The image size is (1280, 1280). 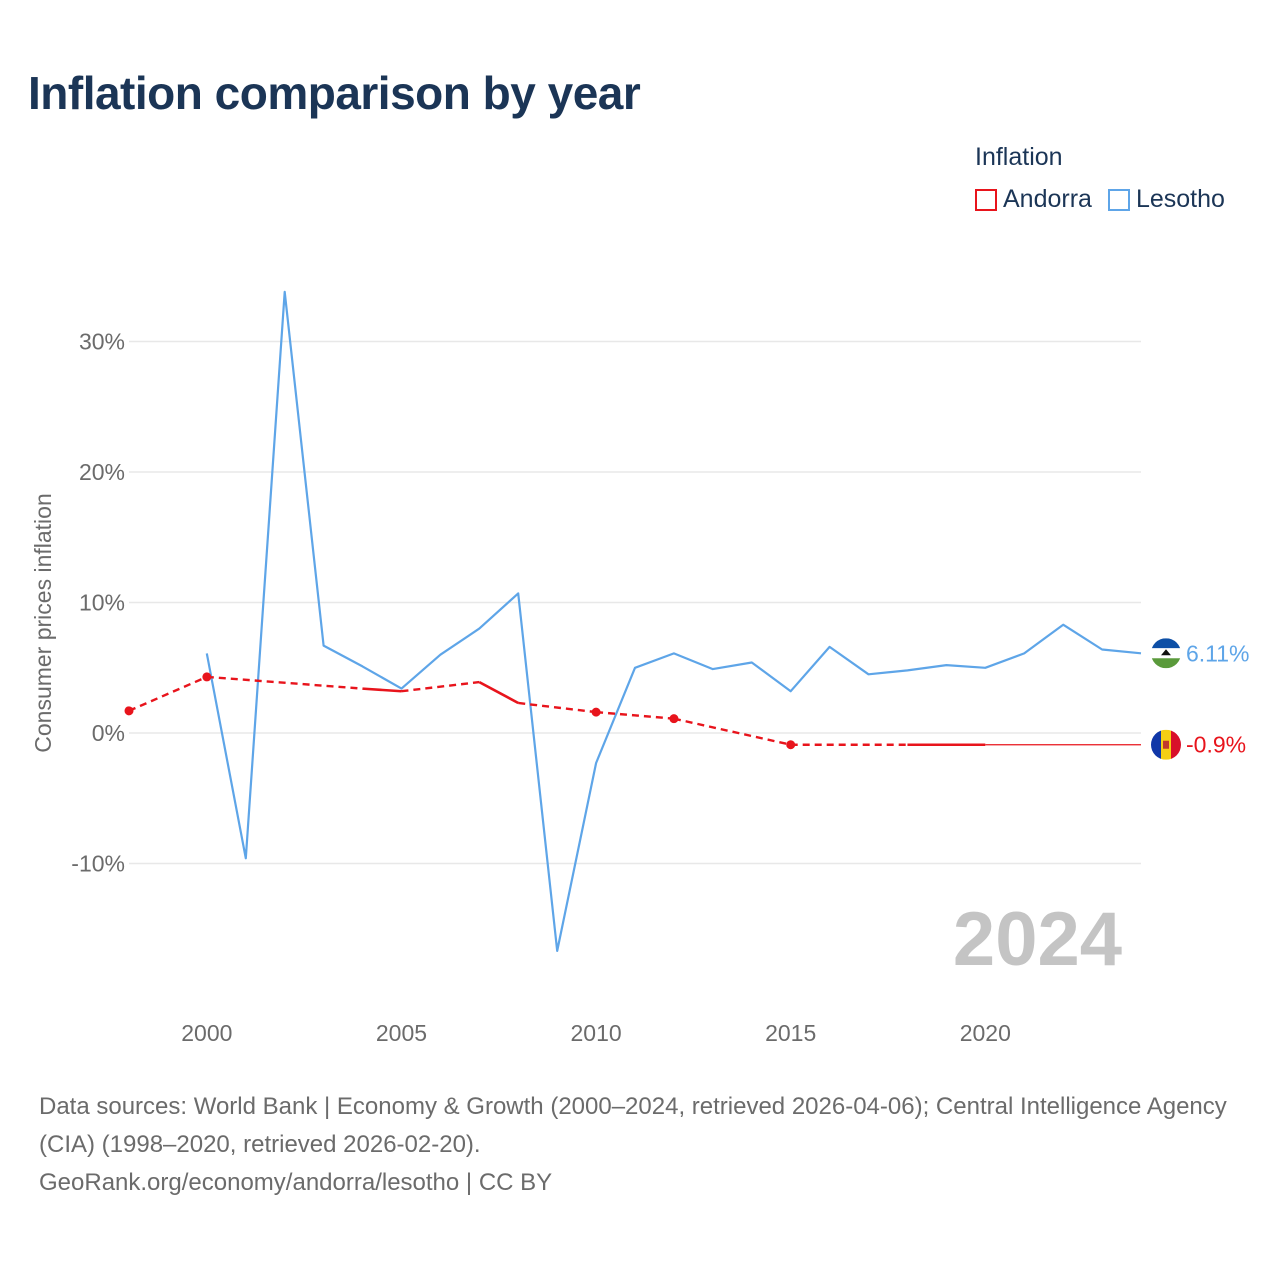 What do you see at coordinates (1166, 744) in the screenshot?
I see `andorra-flag-icon` at bounding box center [1166, 744].